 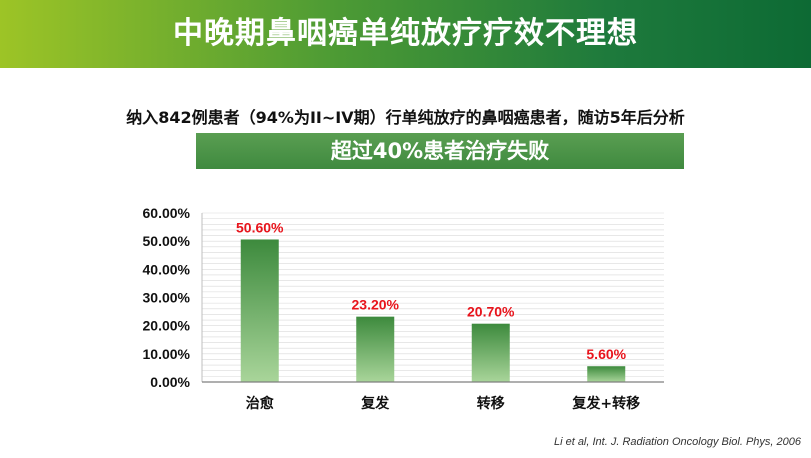 What do you see at coordinates (167, 241) in the screenshot?
I see `y-tick-label: 50.00%` at bounding box center [167, 241].